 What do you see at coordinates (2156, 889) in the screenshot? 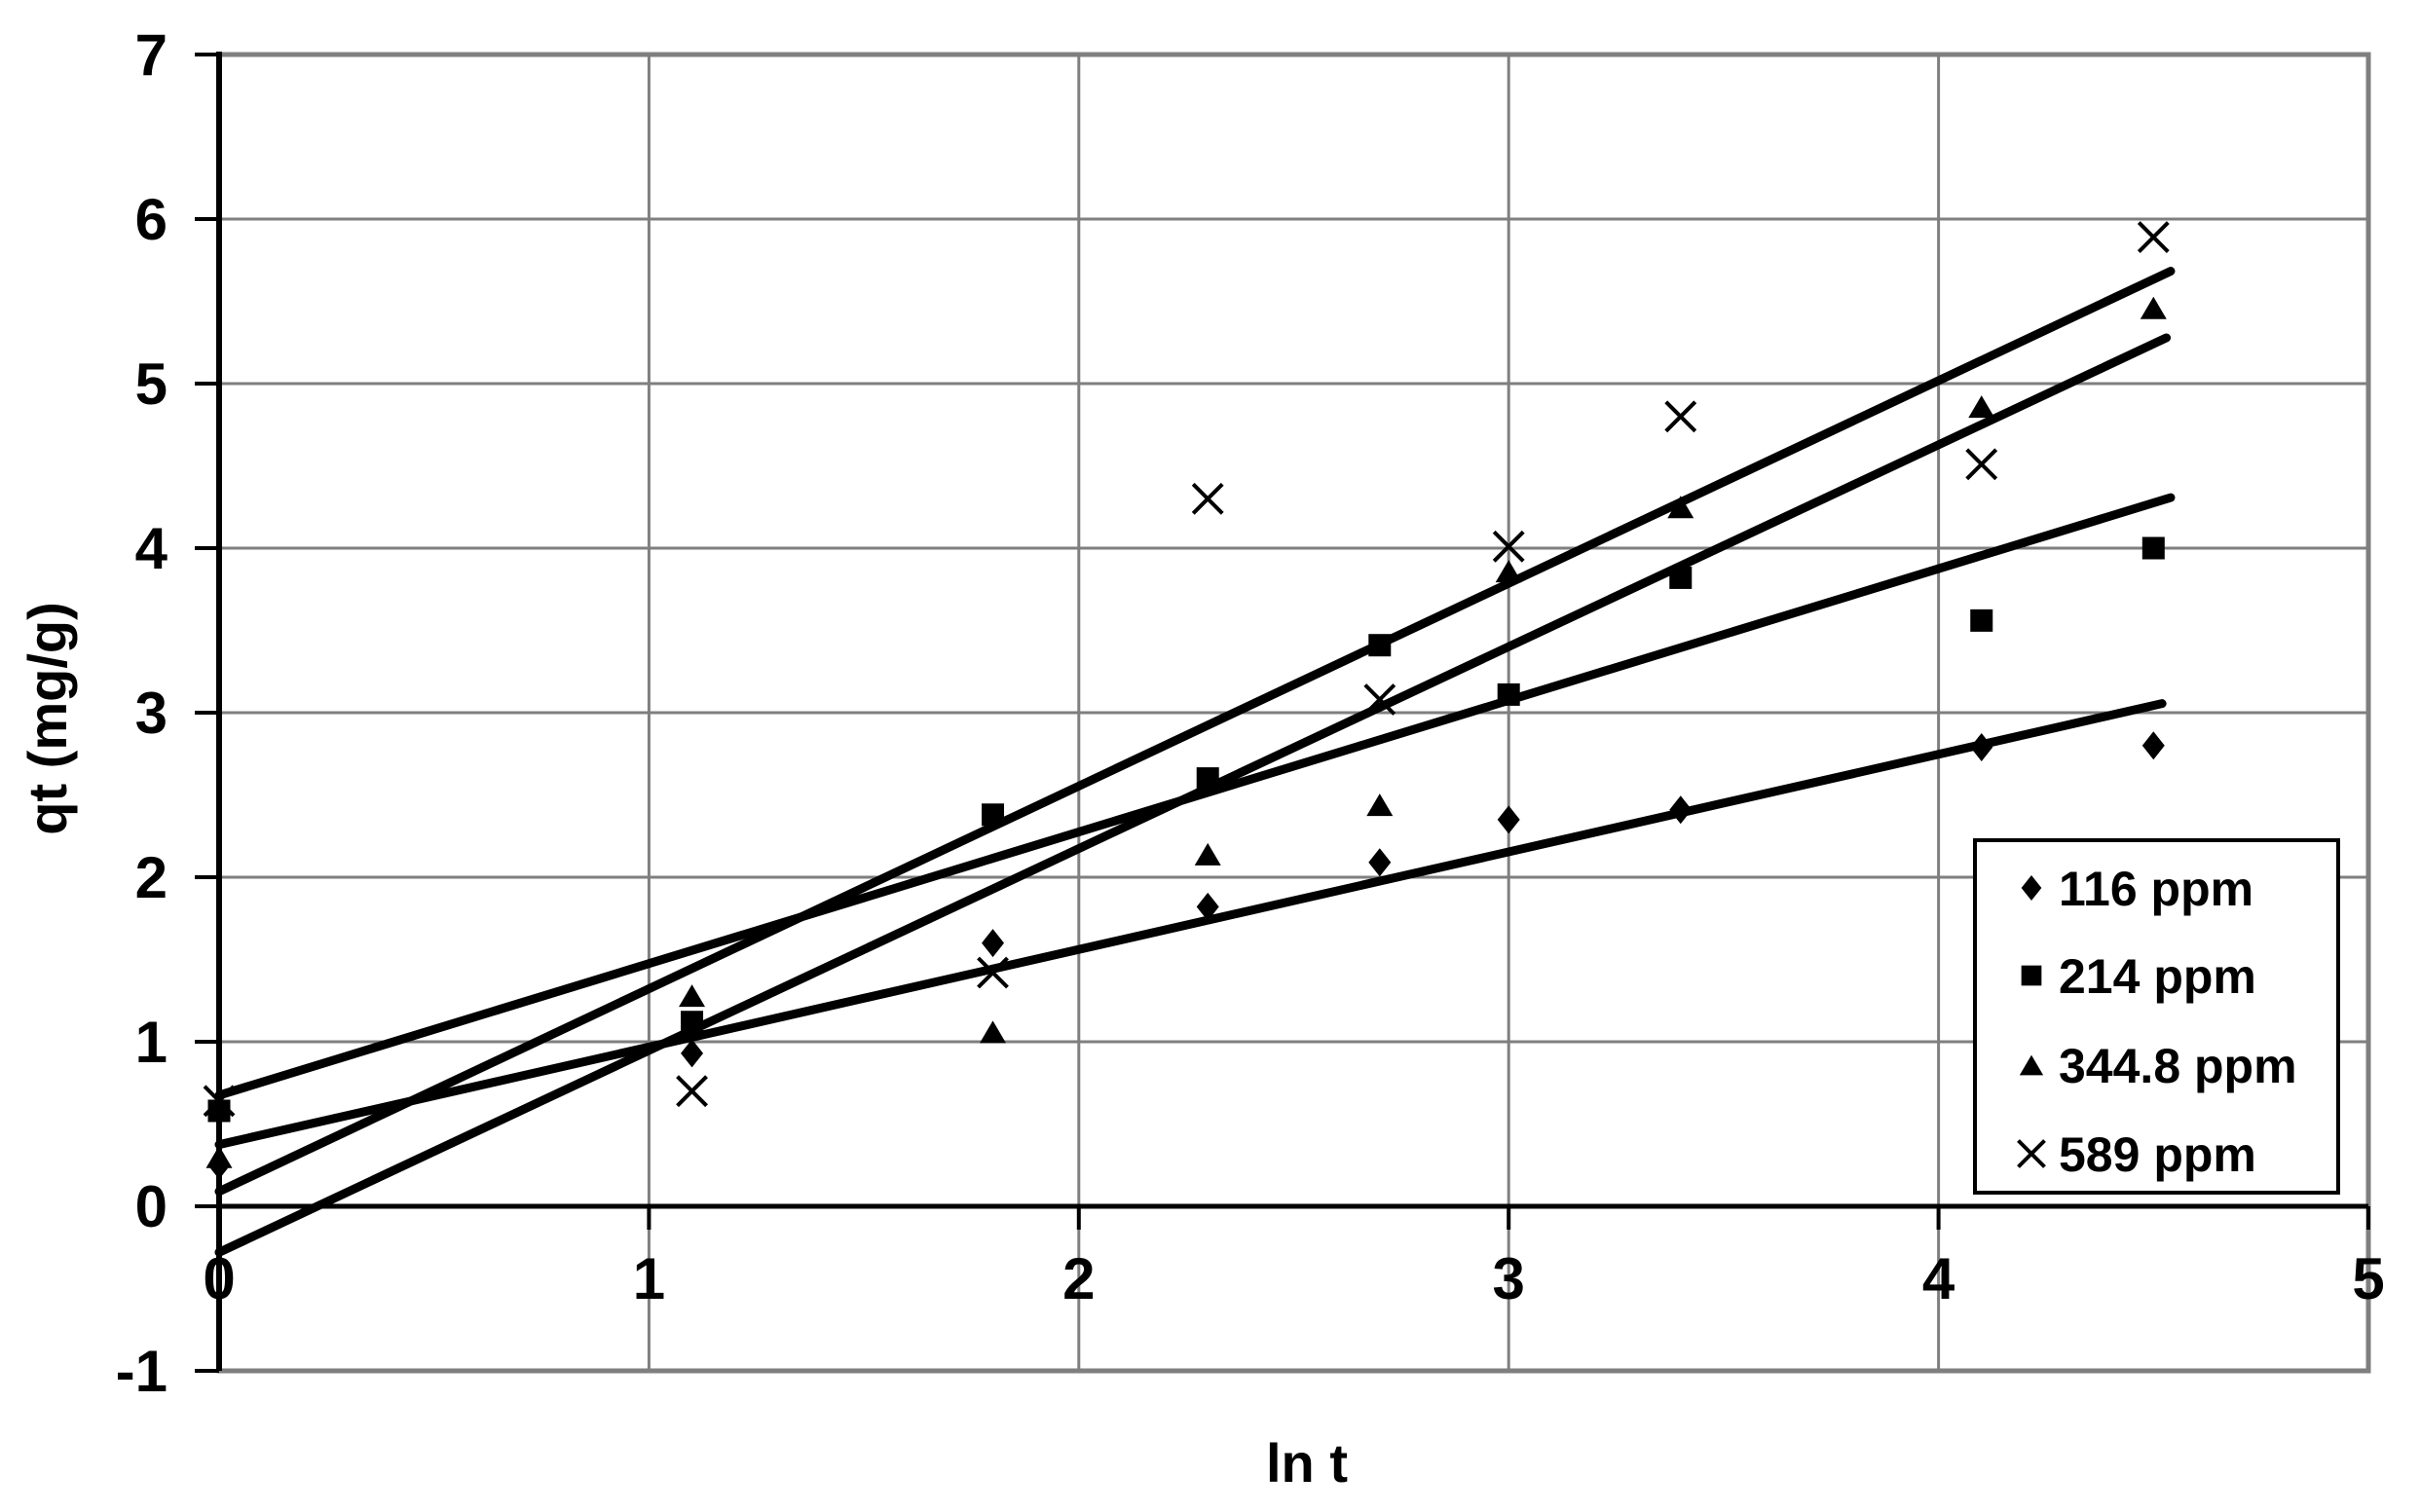
I see `legend-item-label: 116 ppm` at bounding box center [2156, 889].